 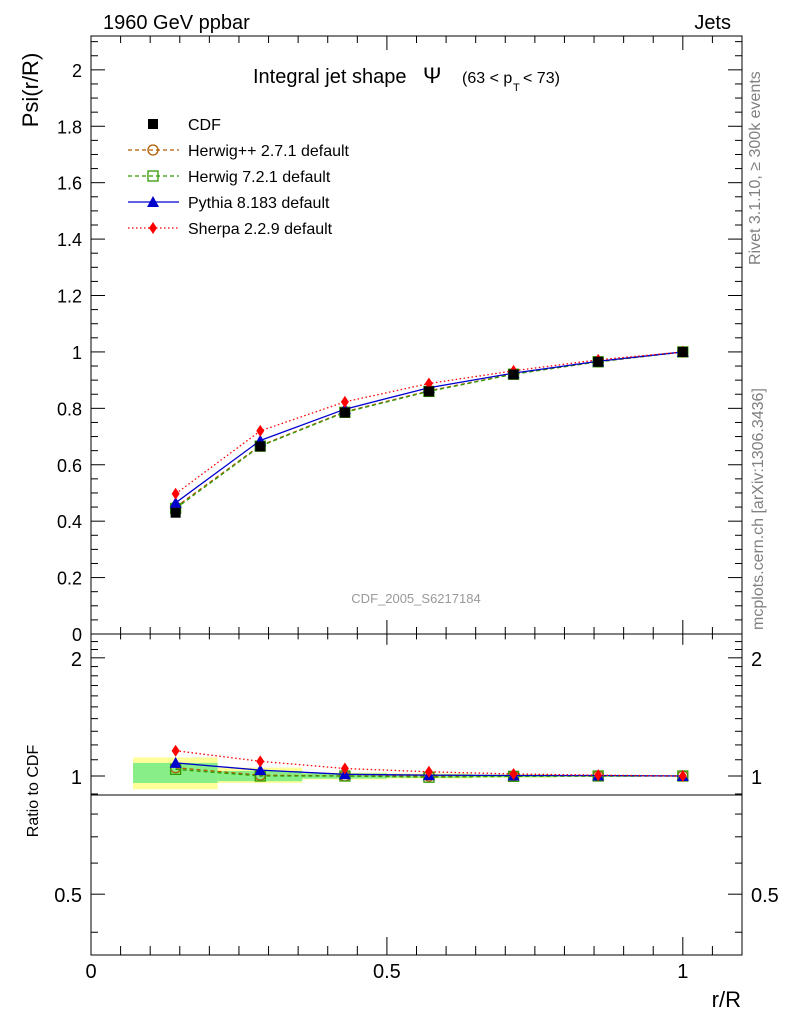 I want to click on ratio-ytick-label-right: 0.5, so click(x=765, y=896).